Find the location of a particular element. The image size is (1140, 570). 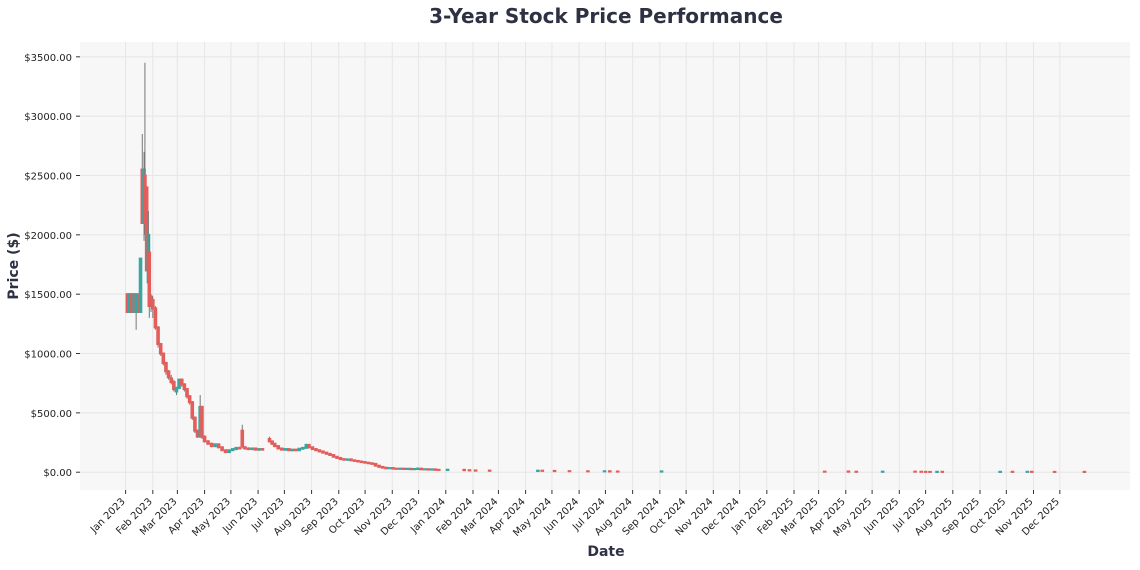

y-tick-label: $1500.00 is located at coordinates (48, 295).